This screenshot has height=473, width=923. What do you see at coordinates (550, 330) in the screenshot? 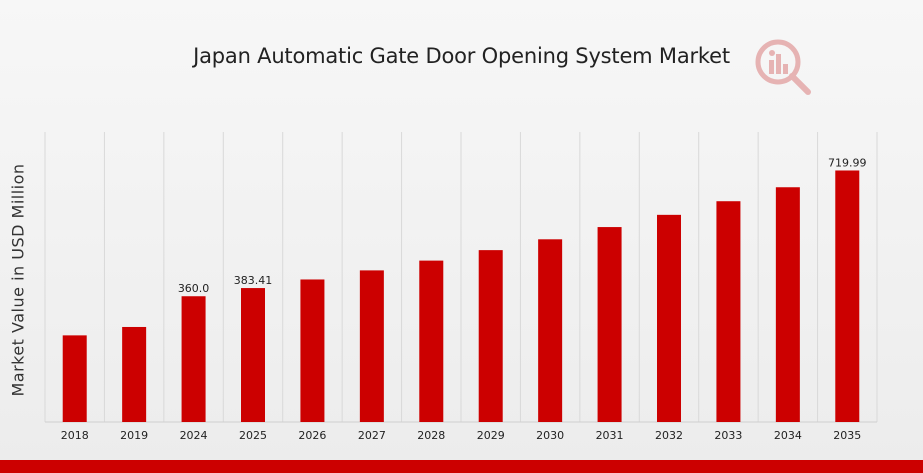
I see `bar-2030` at bounding box center [550, 330].